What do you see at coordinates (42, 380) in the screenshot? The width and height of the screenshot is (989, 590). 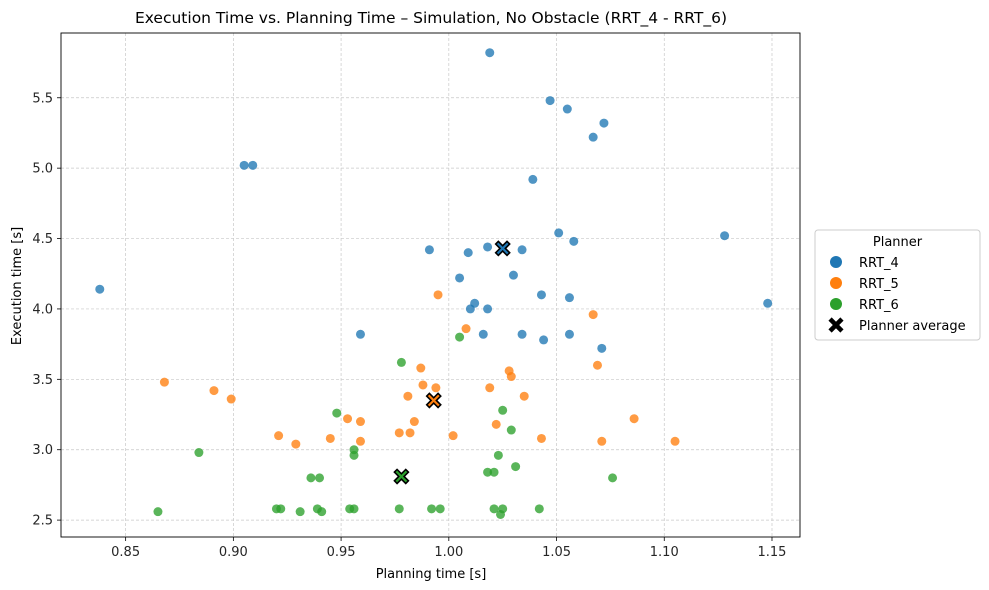 I see `y-tick-label: 3.5` at bounding box center [42, 380].